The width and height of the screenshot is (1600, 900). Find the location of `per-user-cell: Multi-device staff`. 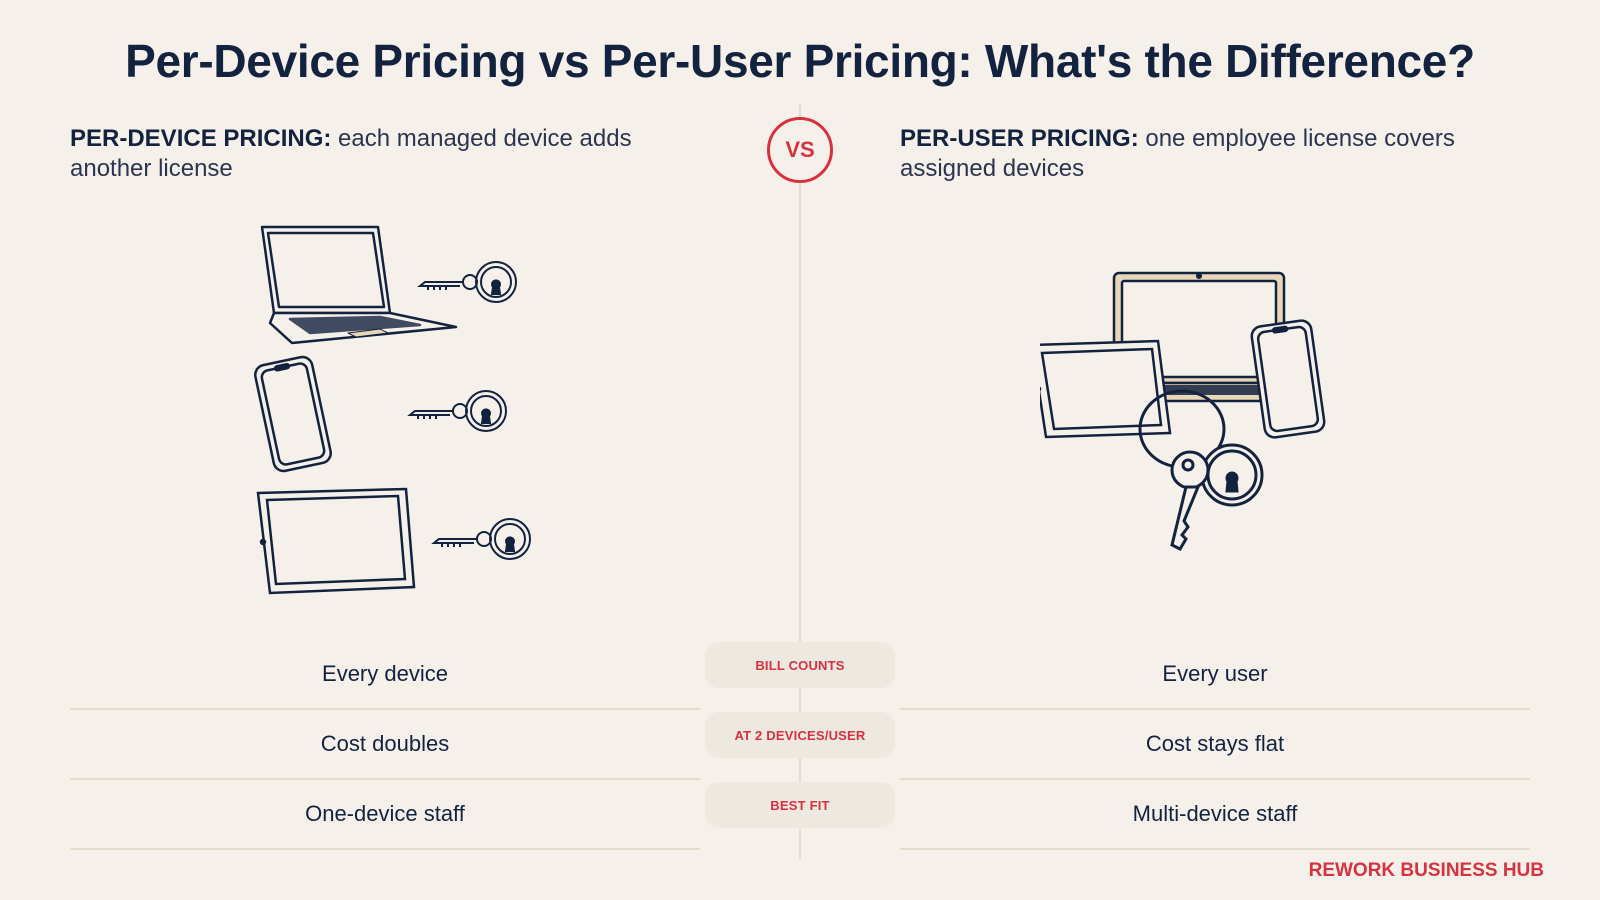

per-user-cell: Multi-device staff is located at coordinates (1215, 815).